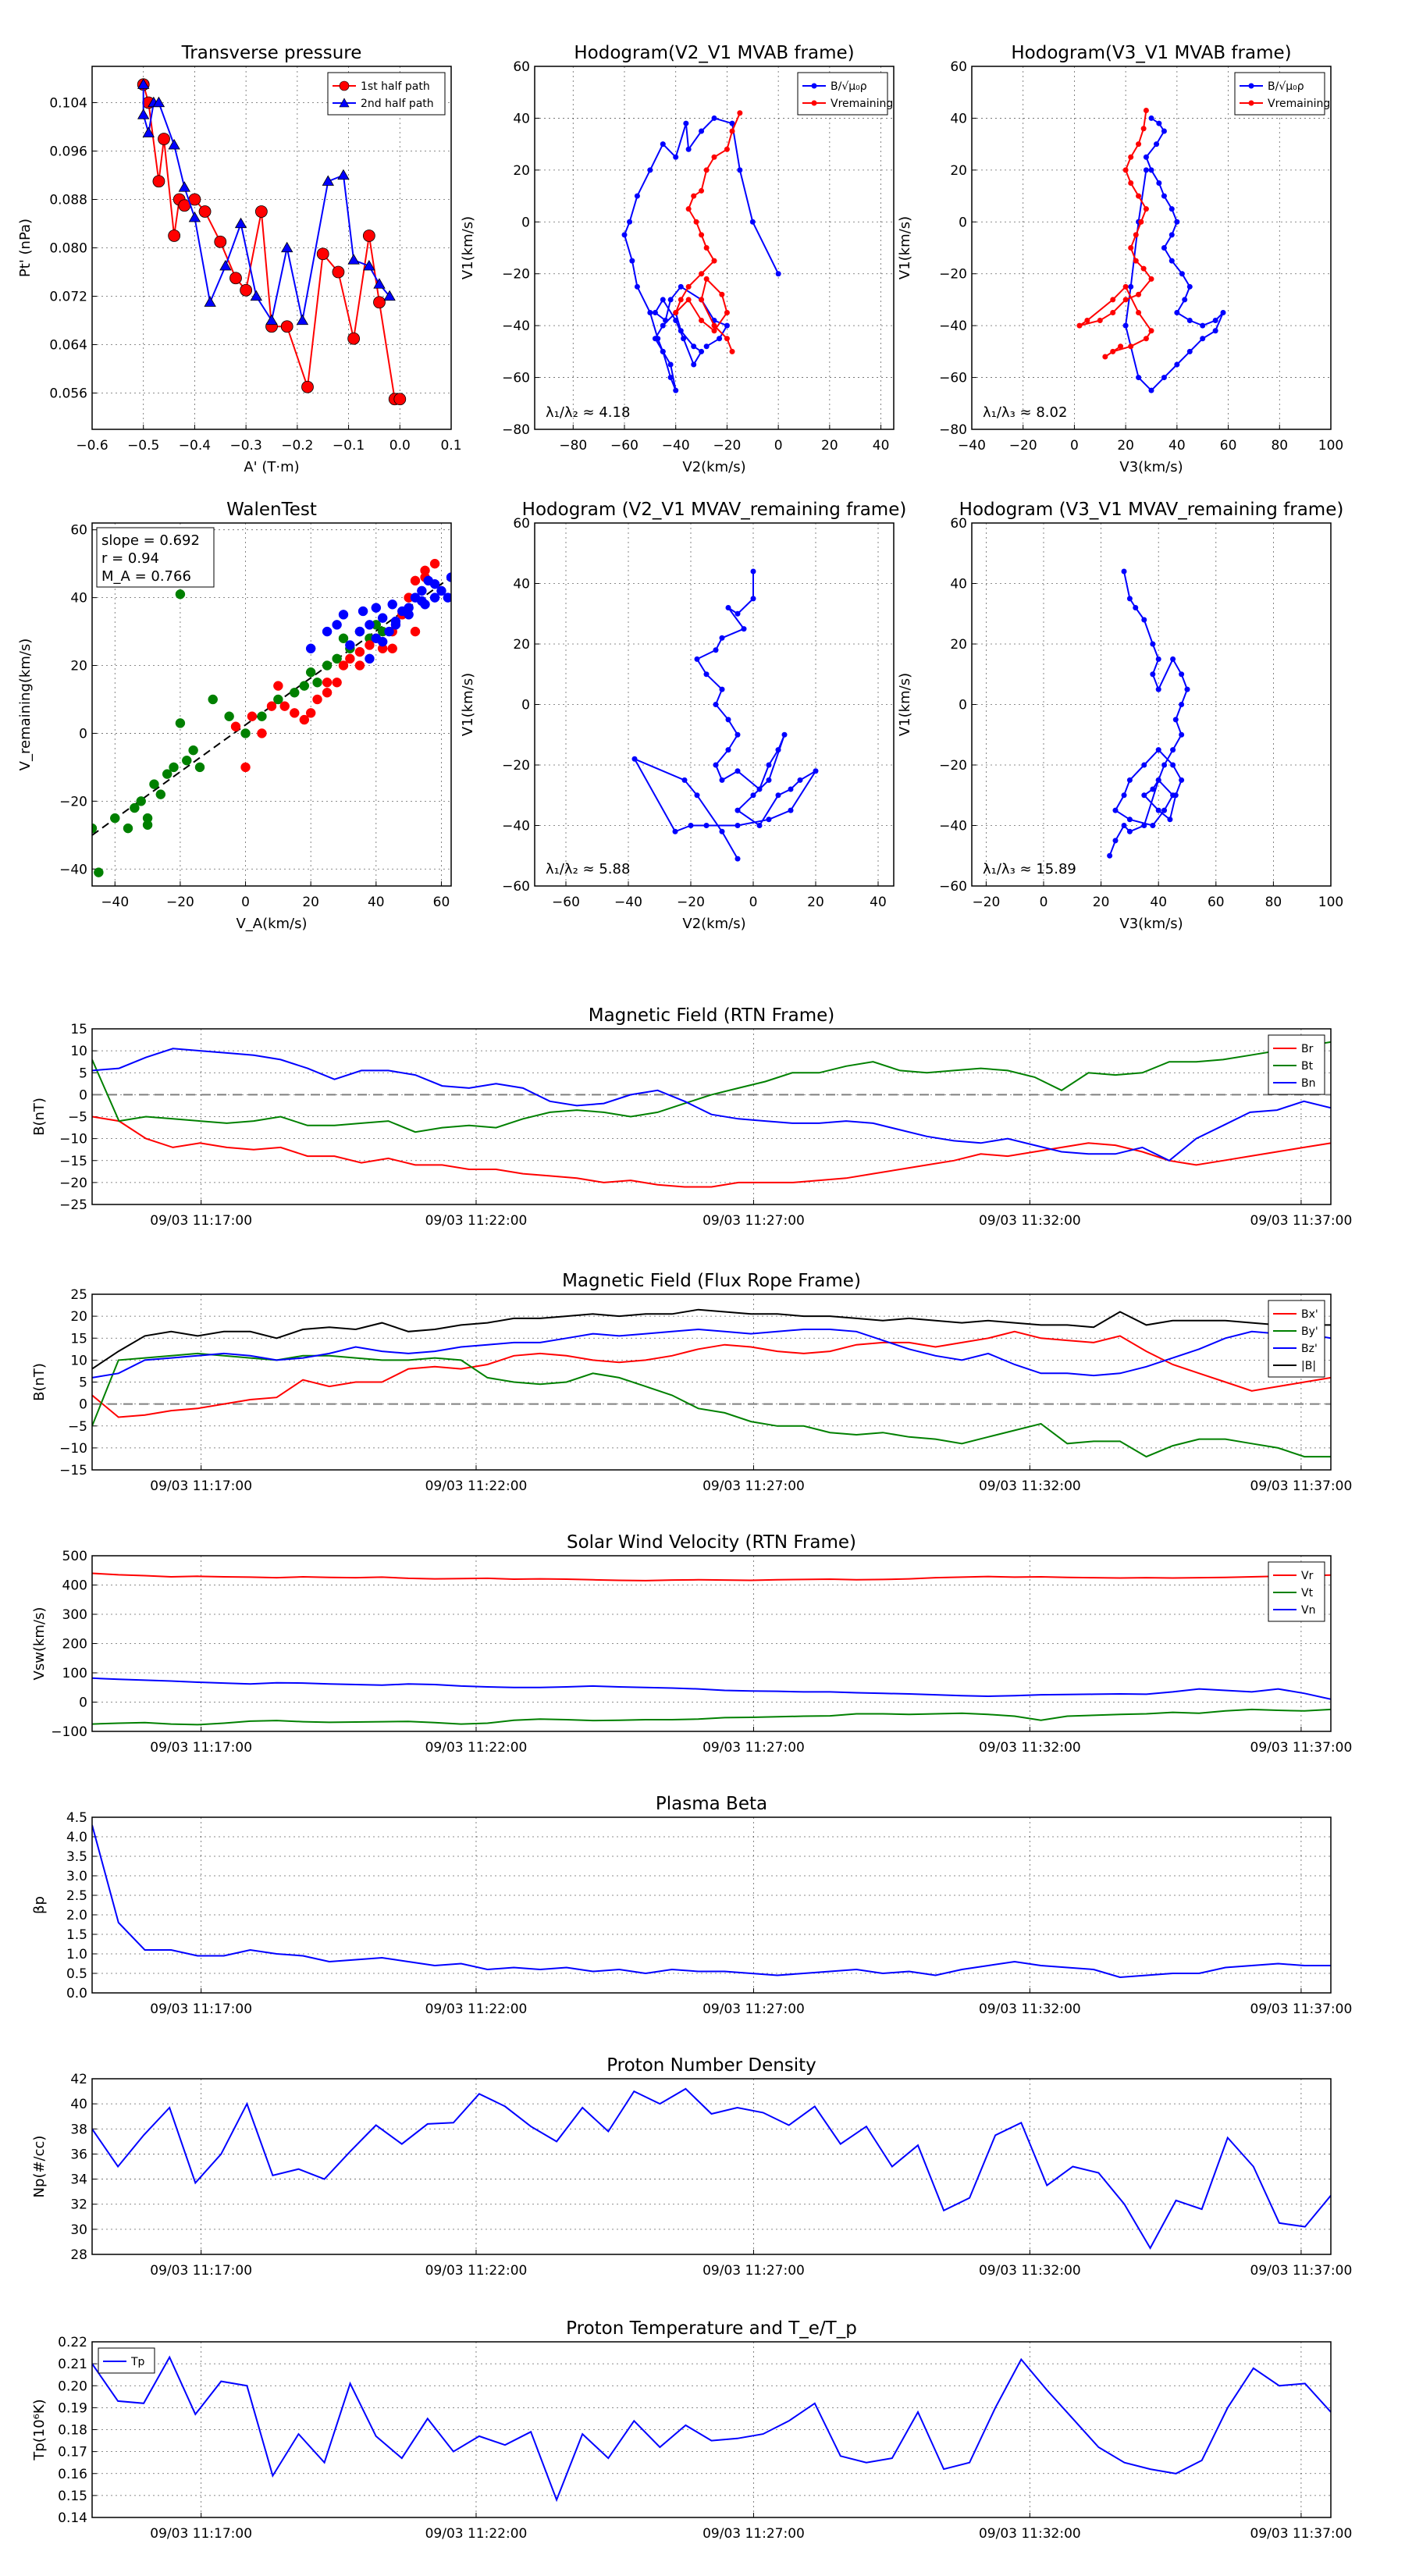 This screenshot has width=1405, height=2576. I want to click on y-tick-label: 25, so click(78, 1295).